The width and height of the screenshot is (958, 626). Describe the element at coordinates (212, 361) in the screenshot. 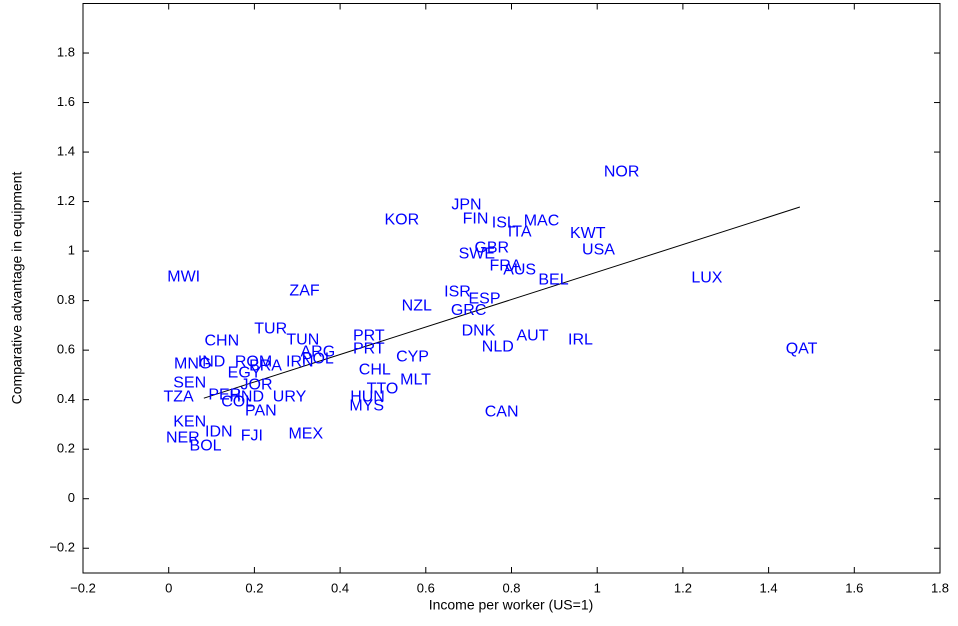

I see `point-label: IND` at that location.